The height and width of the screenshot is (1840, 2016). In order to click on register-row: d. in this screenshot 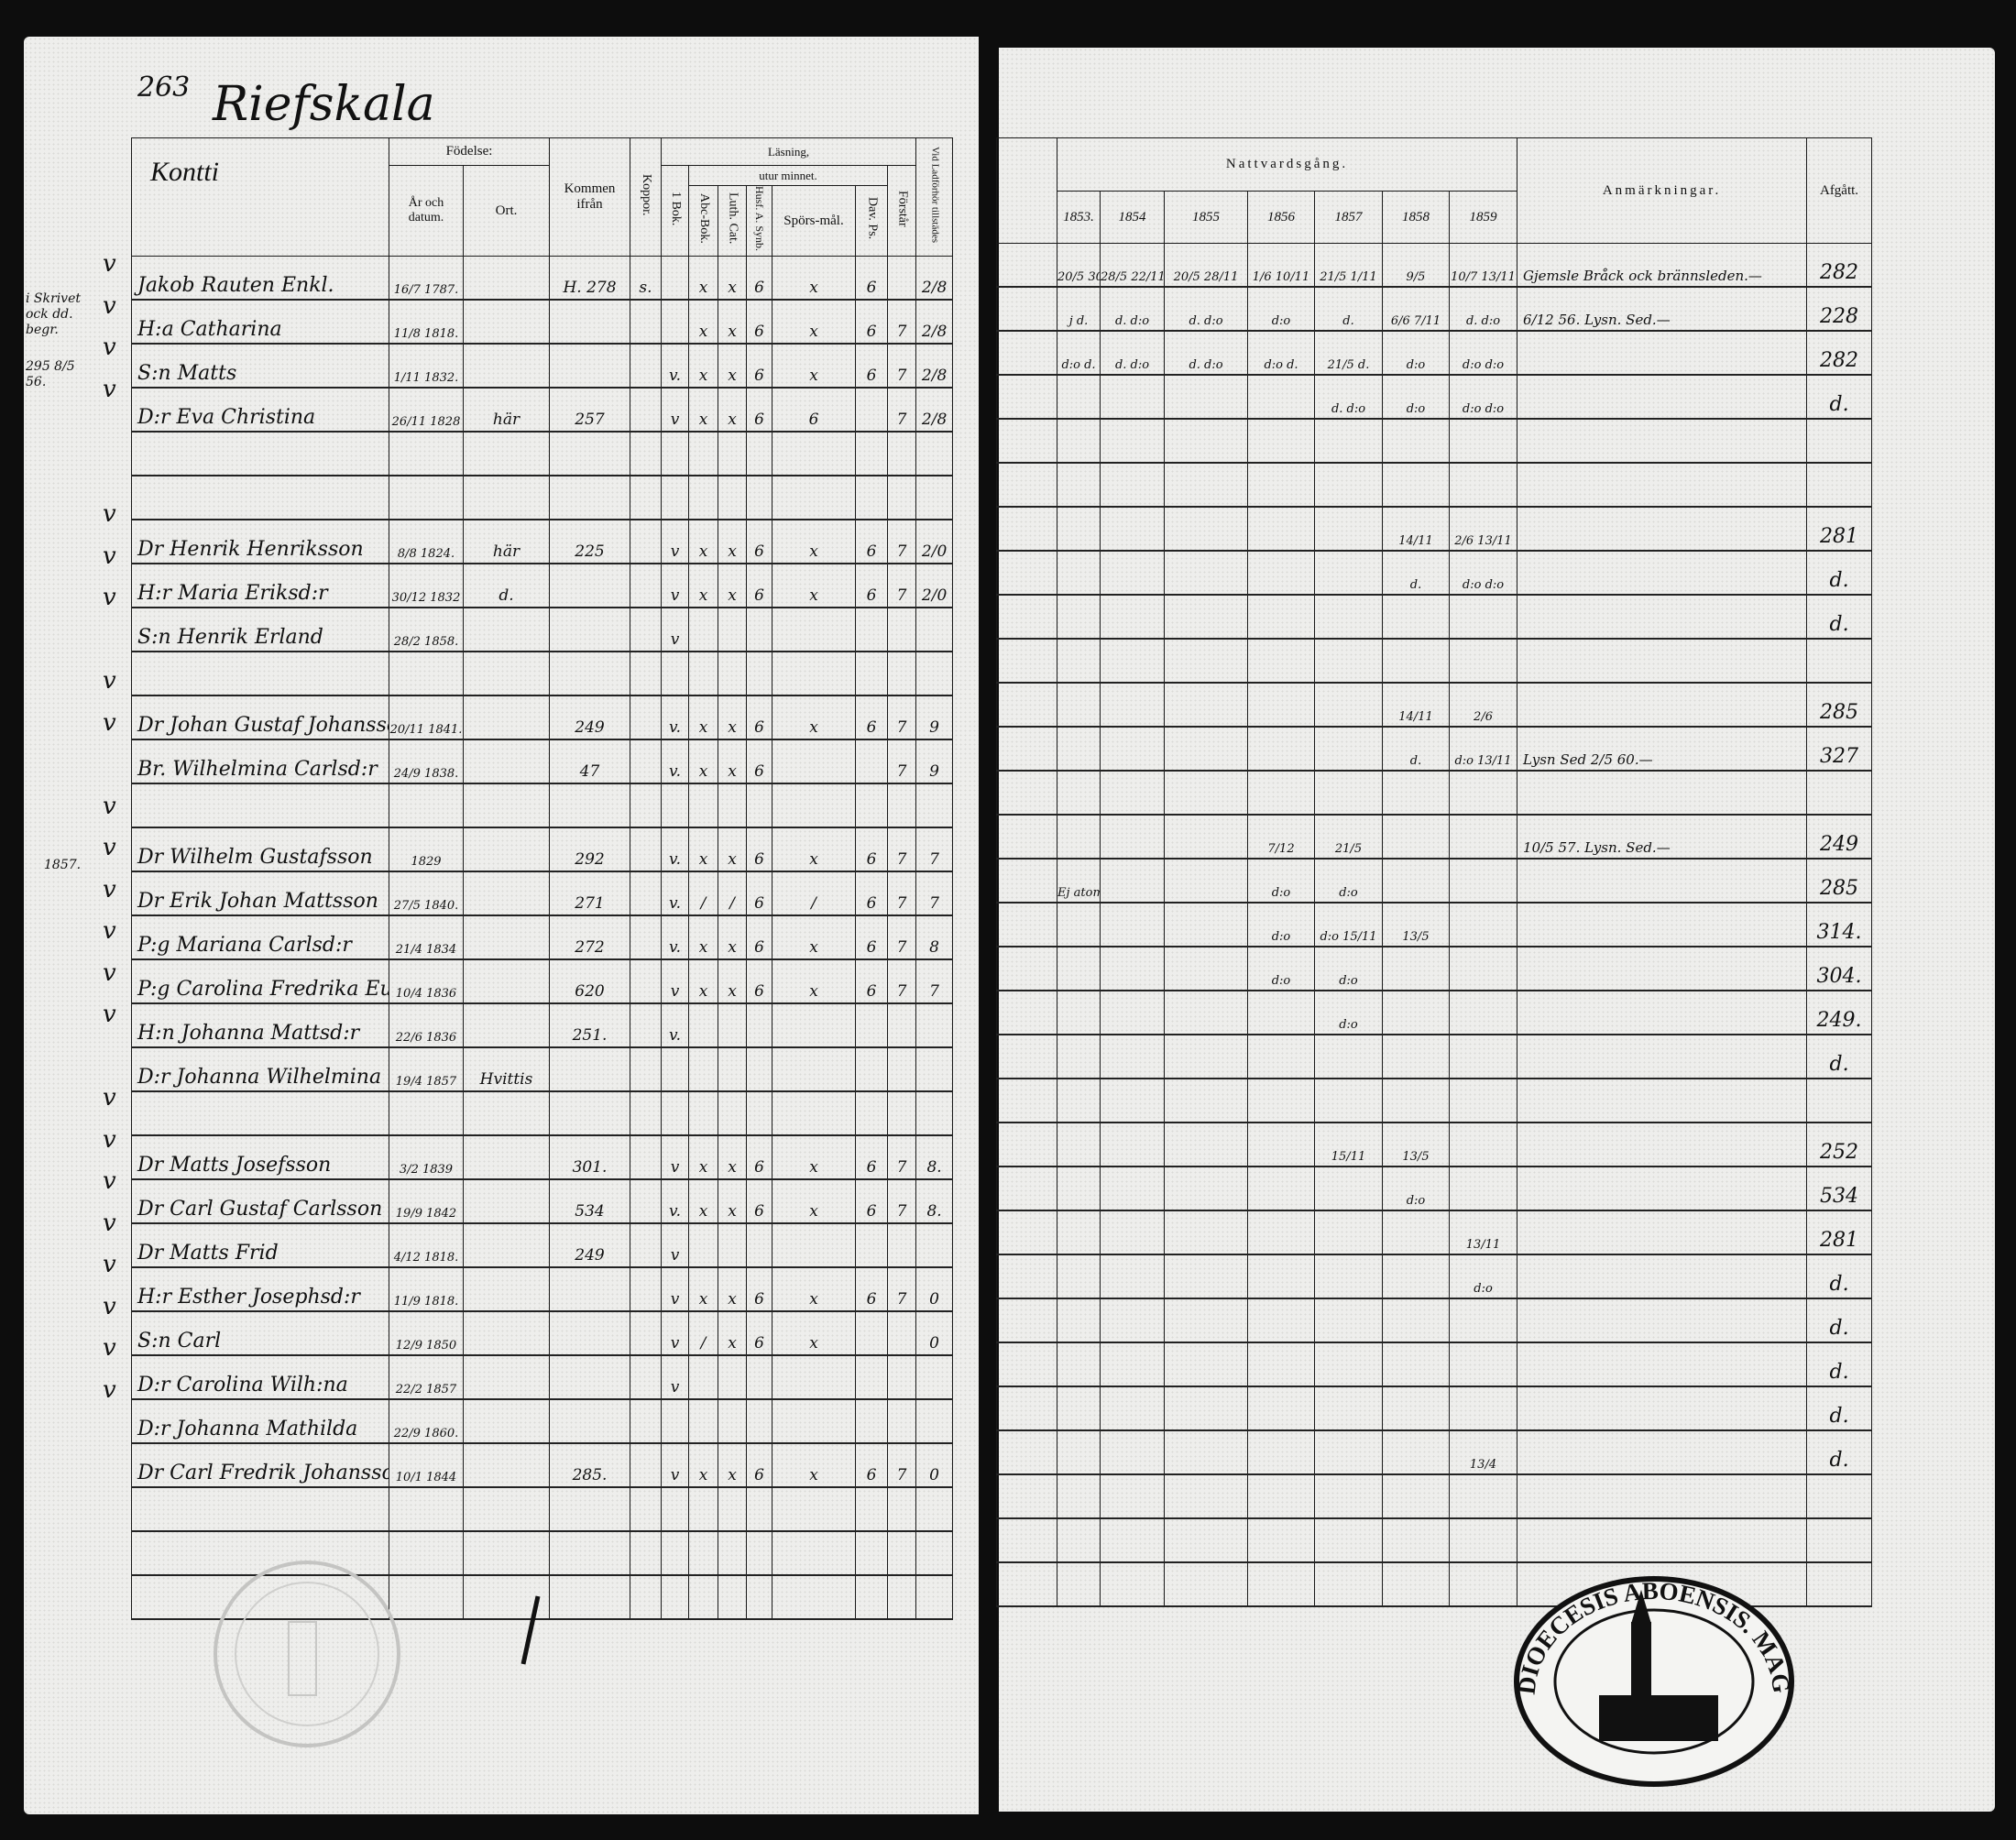, I will do `click(1434, 1408)`.